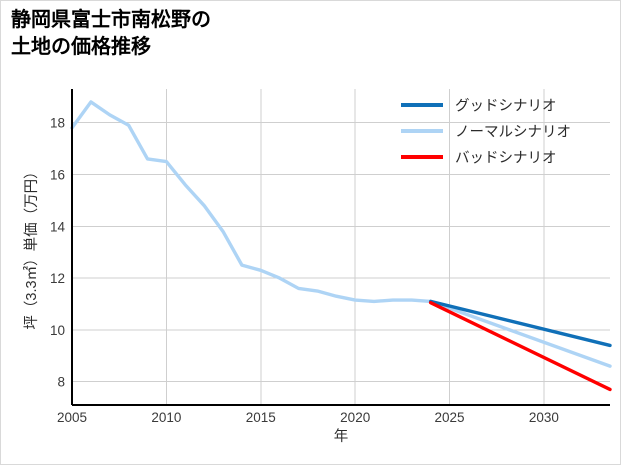 The height and width of the screenshot is (465, 621). Describe the element at coordinates (544, 417) in the screenshot. I see `x-tick-label: 2030` at that location.